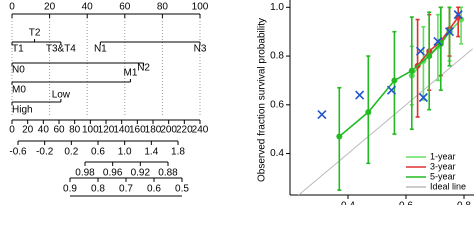 This screenshot has width=474, height=240. Describe the element at coordinates (130, 73) in the screenshot. I see `level-label: M1` at that location.